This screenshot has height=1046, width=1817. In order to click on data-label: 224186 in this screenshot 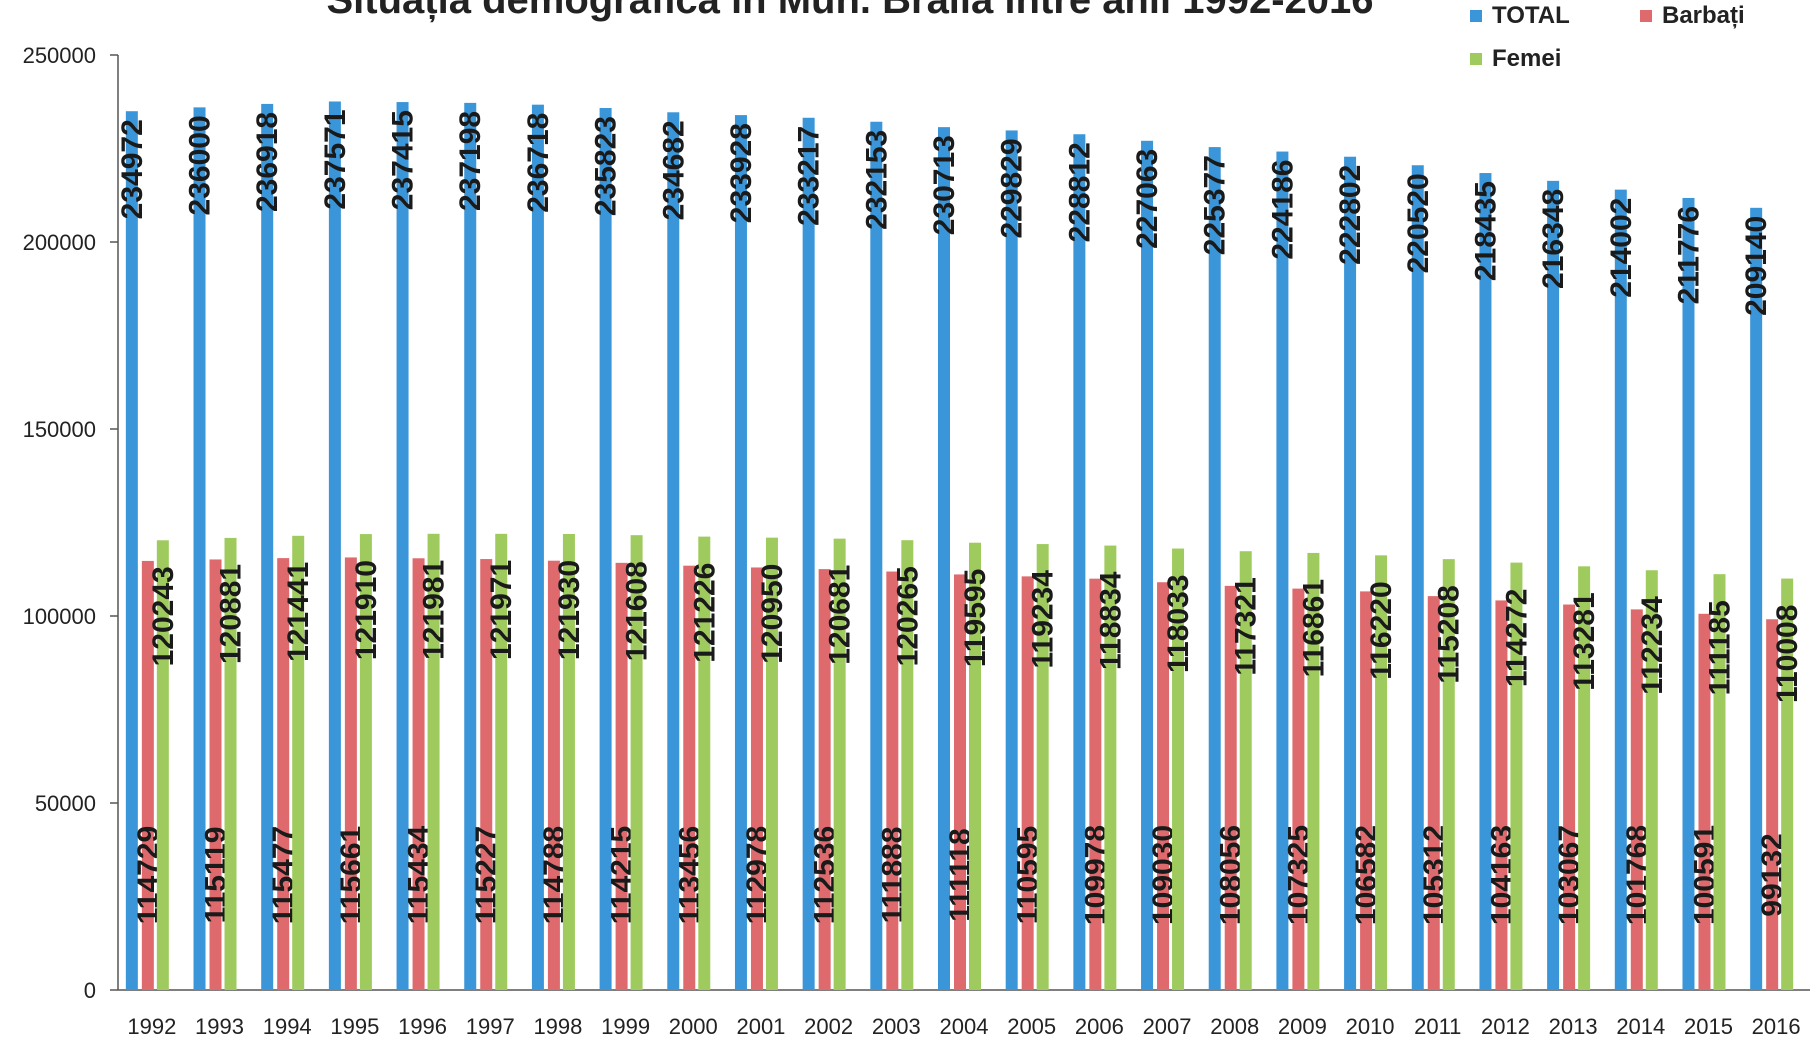, I will do `click(1282, 210)`.